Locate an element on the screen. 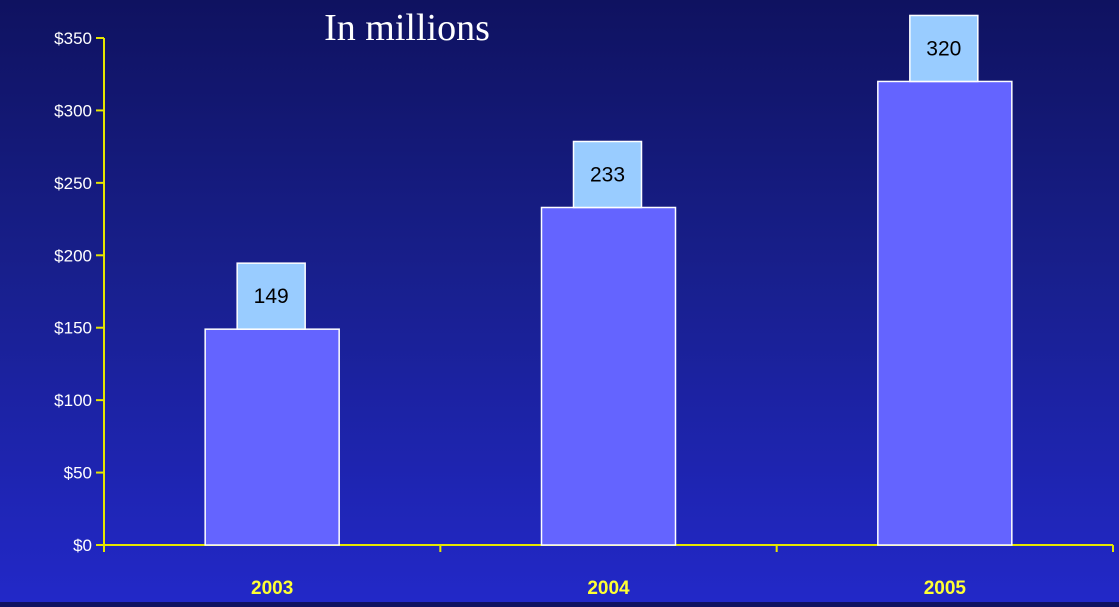 The height and width of the screenshot is (607, 1119). bar-2004 is located at coordinates (608, 376).